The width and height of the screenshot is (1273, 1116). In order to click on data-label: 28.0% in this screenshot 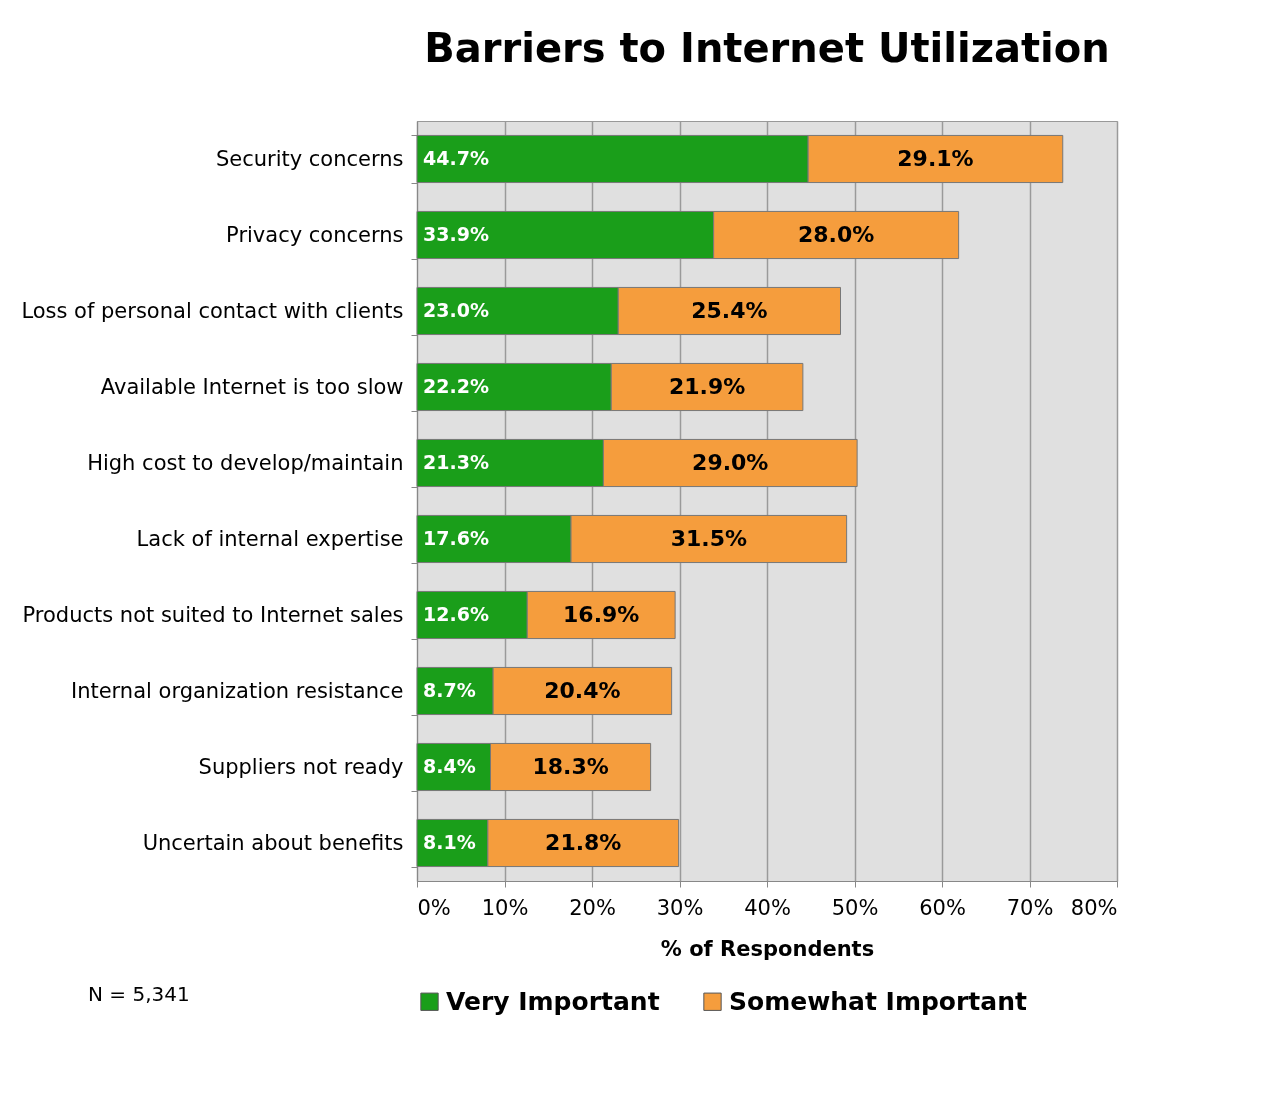, I will do `click(836, 234)`.